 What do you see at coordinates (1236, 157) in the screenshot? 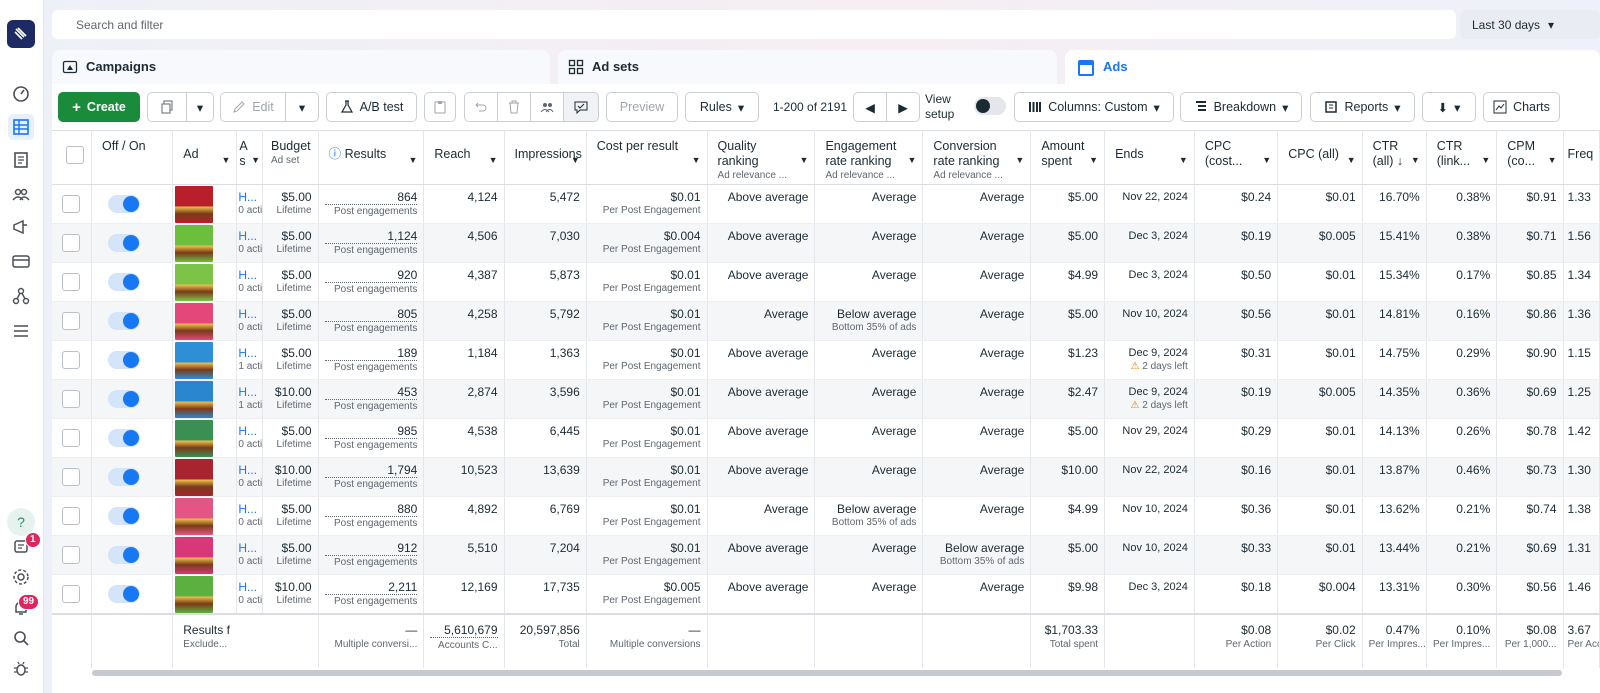
I see `col-header-cpc: CPC (cost... ▼` at bounding box center [1236, 157].